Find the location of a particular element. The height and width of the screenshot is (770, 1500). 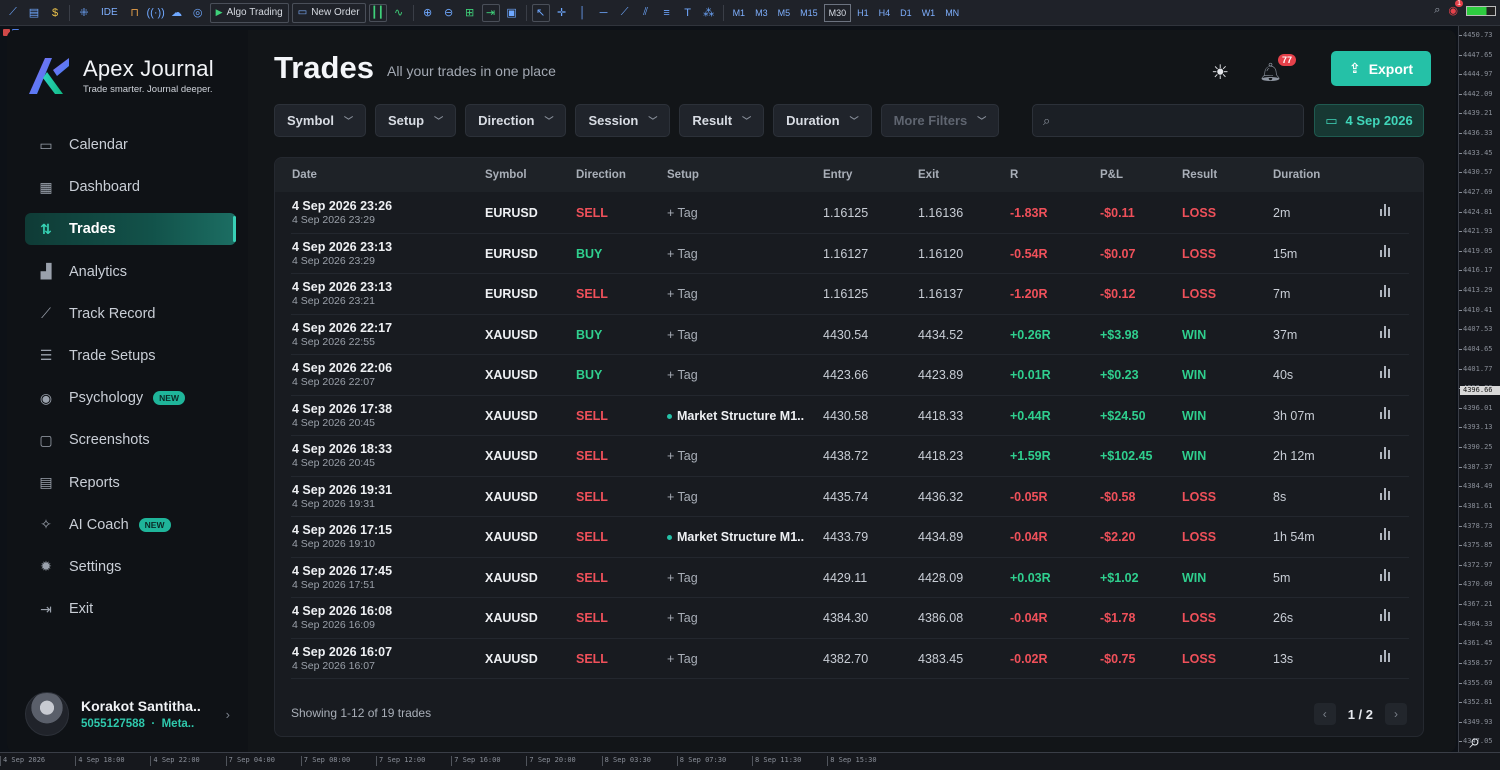

filter-symbol: Symbol ﹀ is located at coordinates (320, 120).